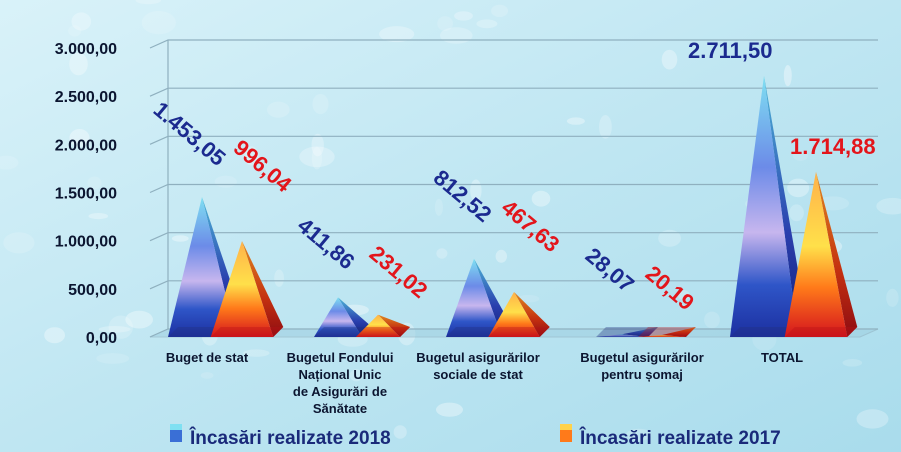  What do you see at coordinates (833, 146) in the screenshot?
I see `data-label-2017: 1.714,88` at bounding box center [833, 146].